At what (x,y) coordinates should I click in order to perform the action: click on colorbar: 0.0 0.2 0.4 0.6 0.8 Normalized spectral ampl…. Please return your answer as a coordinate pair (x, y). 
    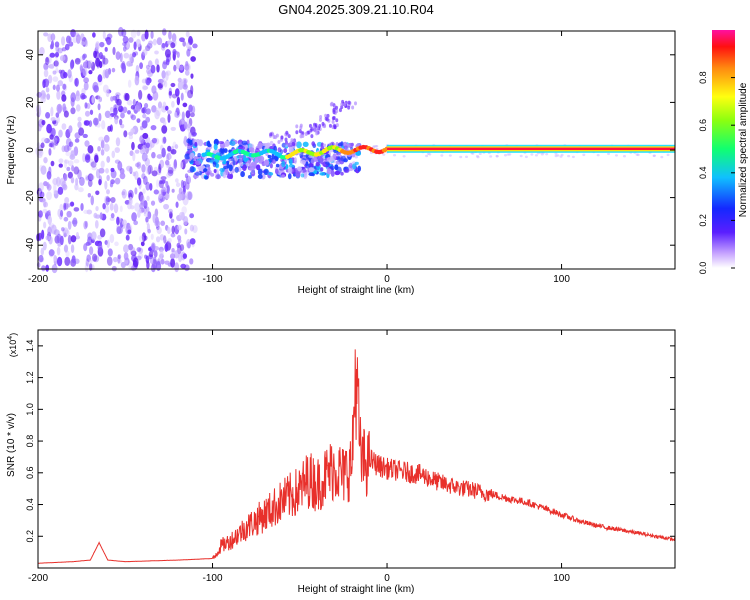
    Looking at the image, I should click on (723, 152).